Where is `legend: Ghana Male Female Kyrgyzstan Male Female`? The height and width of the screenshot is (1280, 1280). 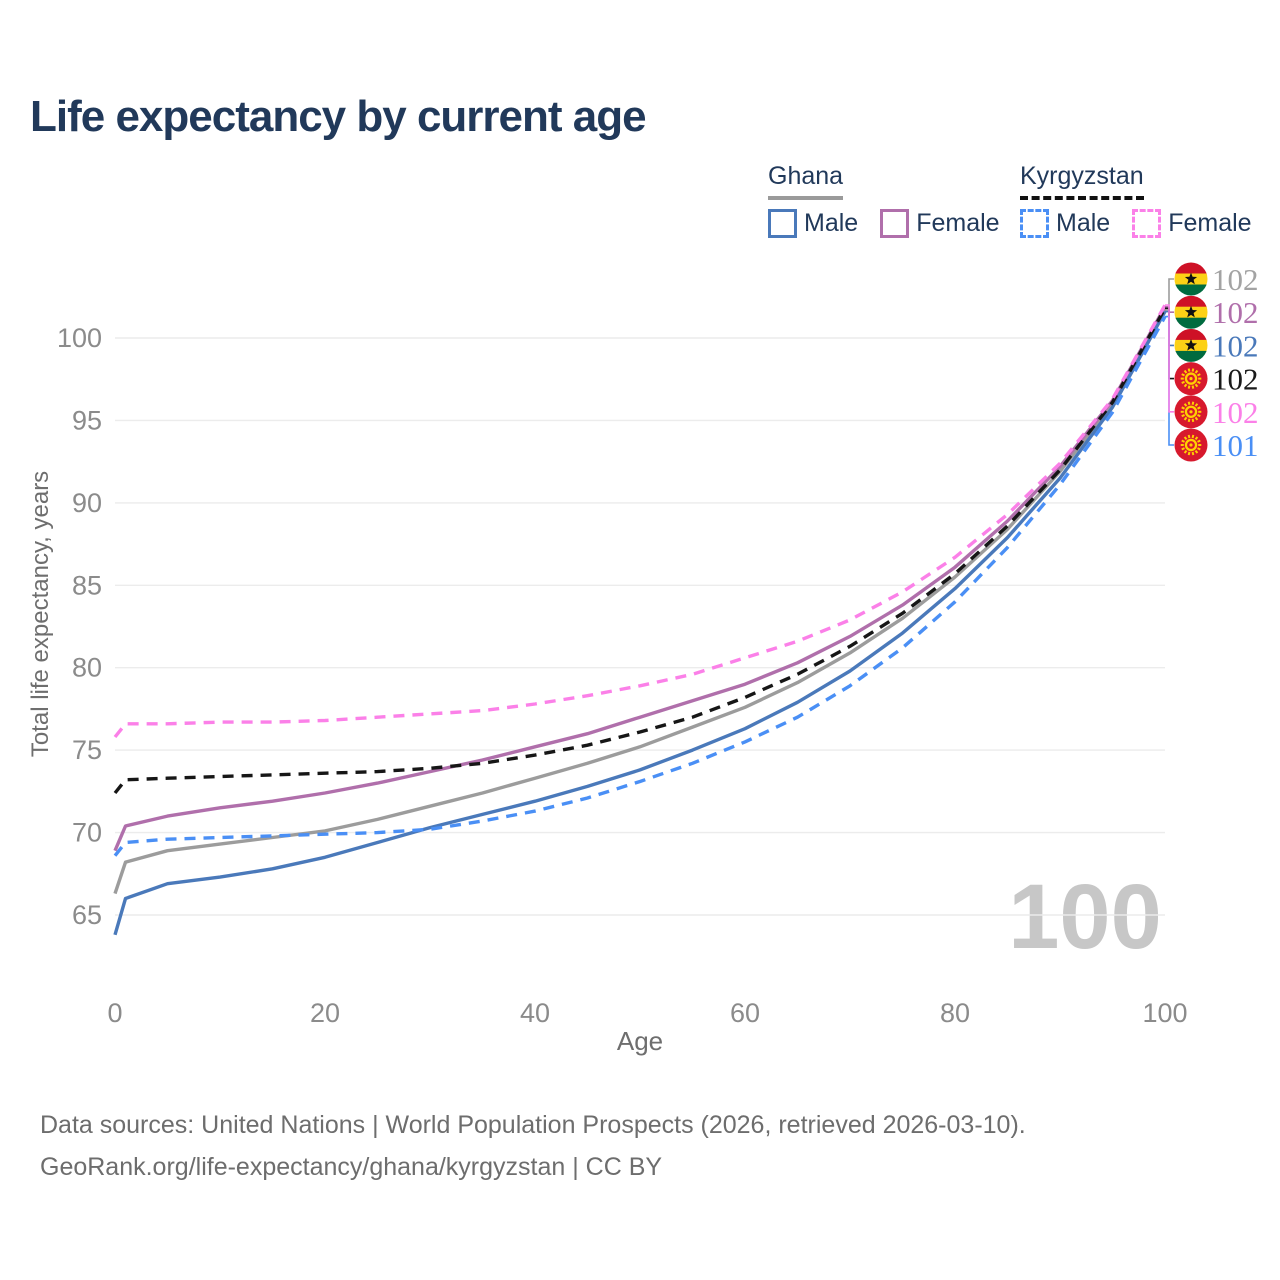
legend: Ghana Male Female Kyrgyzstan Male Female is located at coordinates (640, 202).